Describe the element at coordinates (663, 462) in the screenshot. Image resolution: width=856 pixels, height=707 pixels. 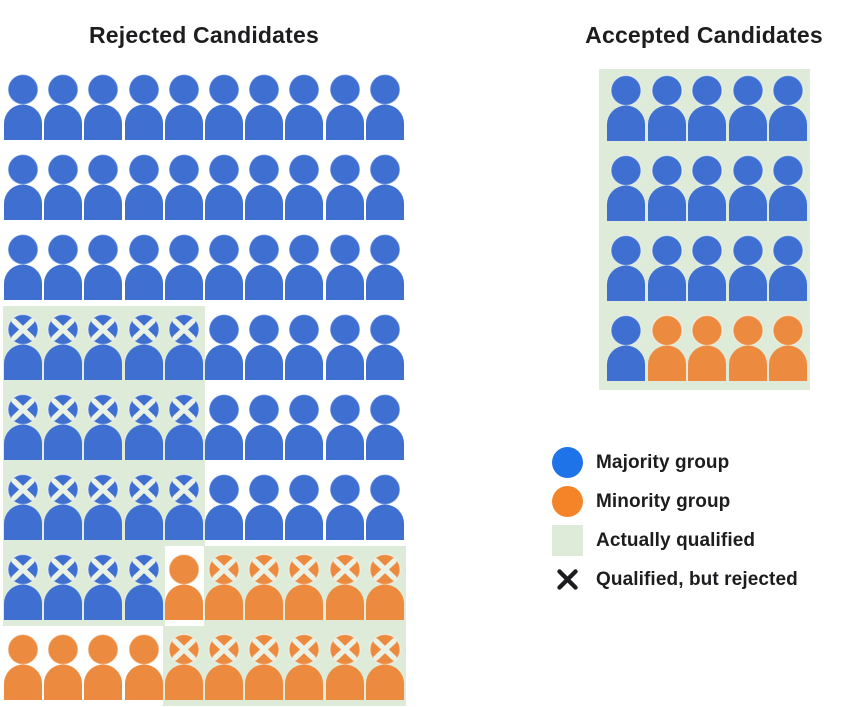
I see `legend-label-majority: Majority group` at that location.